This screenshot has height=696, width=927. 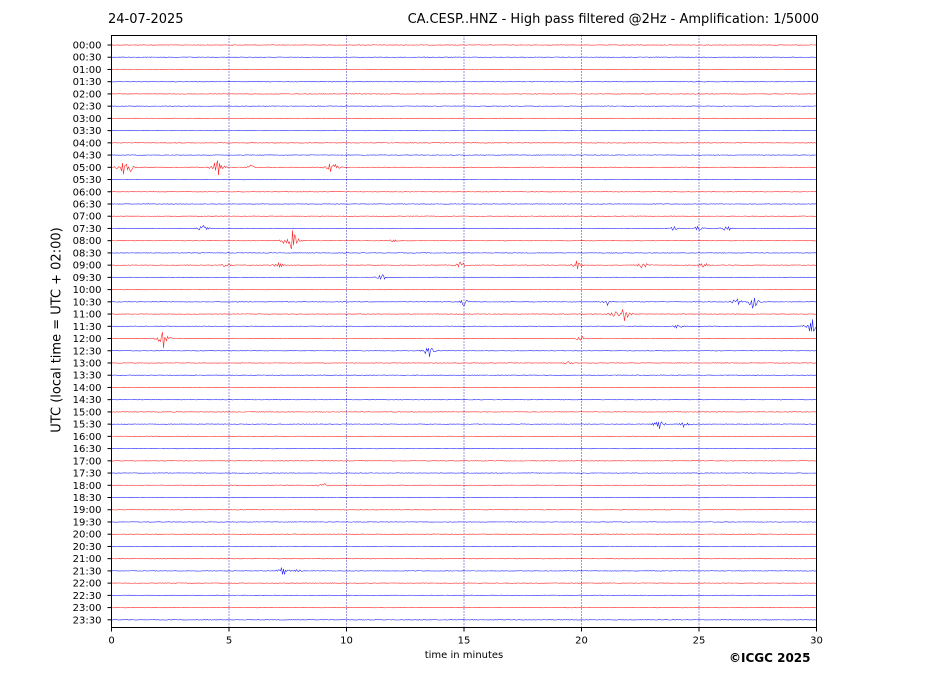 I want to click on x-axis-label: time in minutes, so click(x=464, y=655).